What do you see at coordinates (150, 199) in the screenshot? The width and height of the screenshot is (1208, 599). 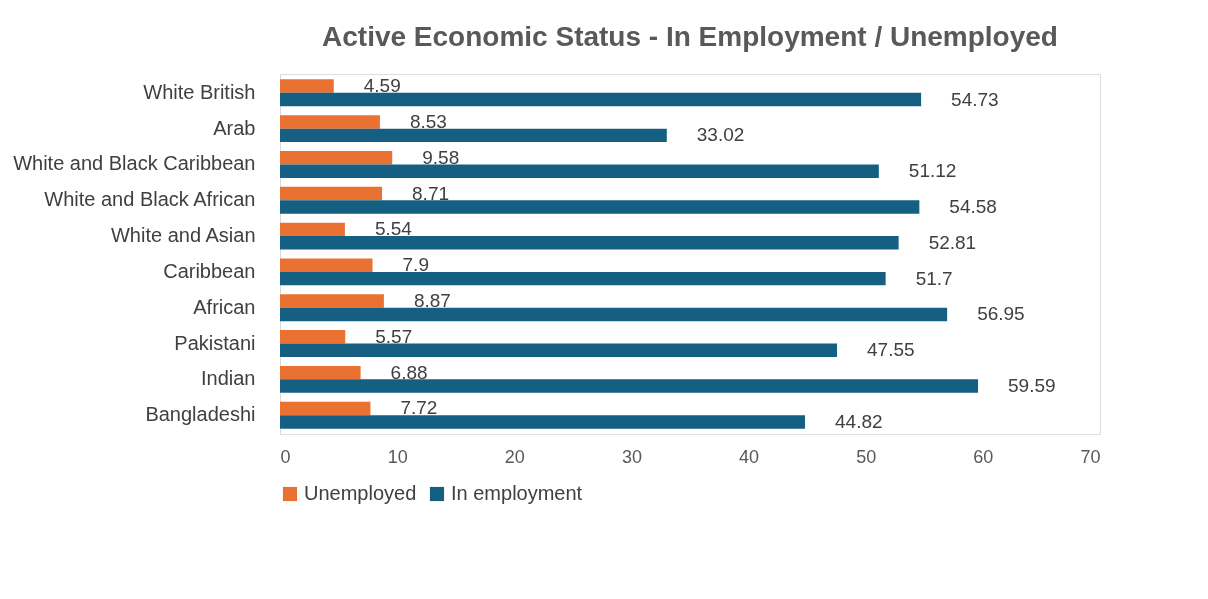 I see `y-tick-label: White and Black African` at bounding box center [150, 199].